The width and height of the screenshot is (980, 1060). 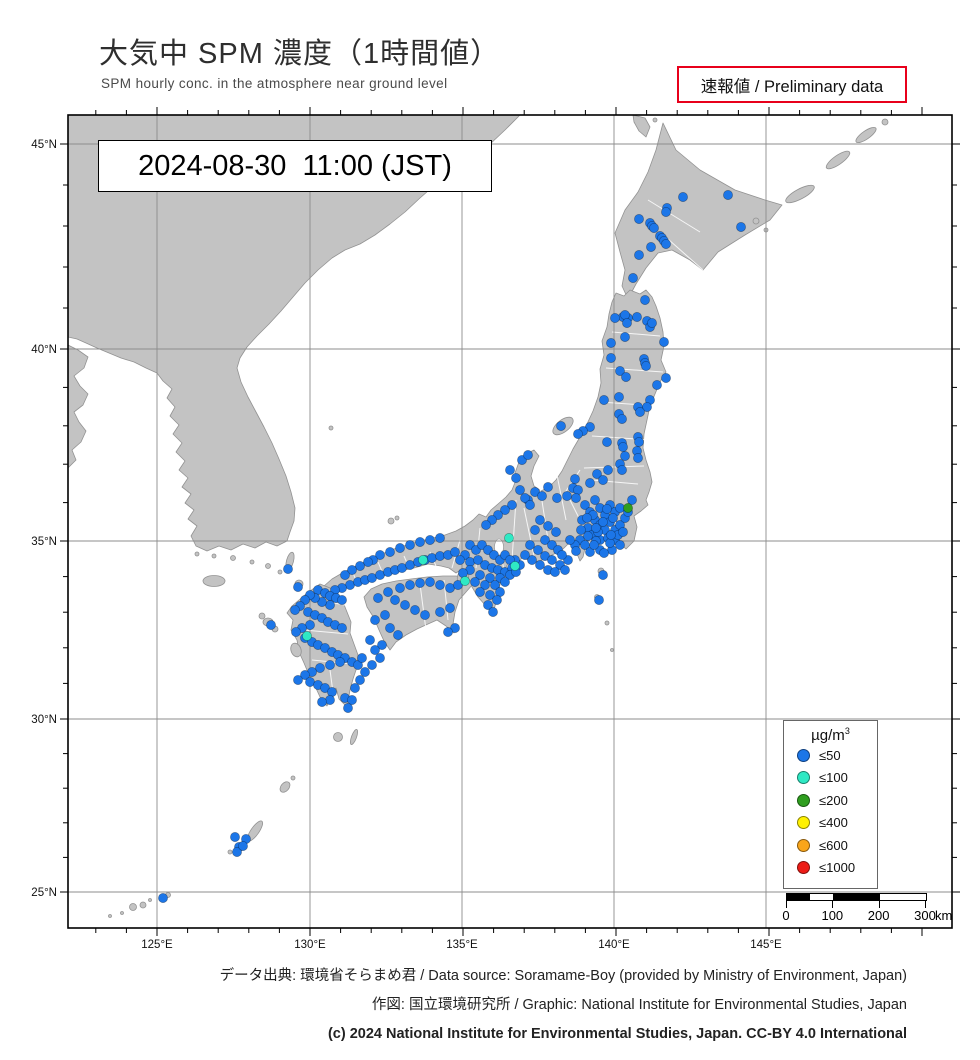 What do you see at coordinates (837, 800) in the screenshot?
I see `legend-item: ≤200` at bounding box center [837, 800].